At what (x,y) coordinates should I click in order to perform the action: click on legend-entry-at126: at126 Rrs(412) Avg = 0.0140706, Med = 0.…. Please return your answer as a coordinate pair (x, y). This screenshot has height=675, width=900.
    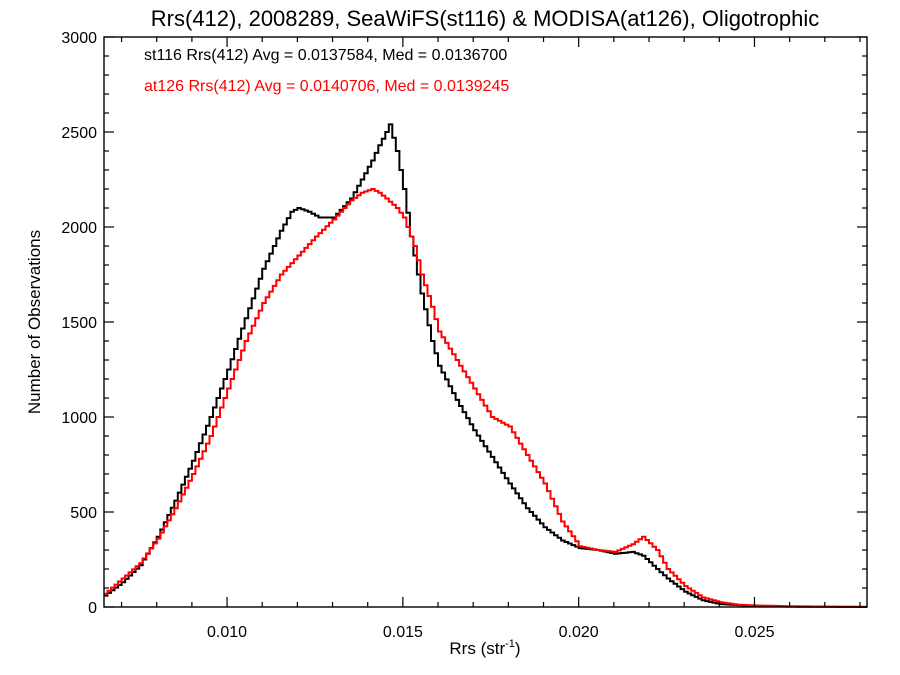
    Looking at the image, I should click on (326, 86).